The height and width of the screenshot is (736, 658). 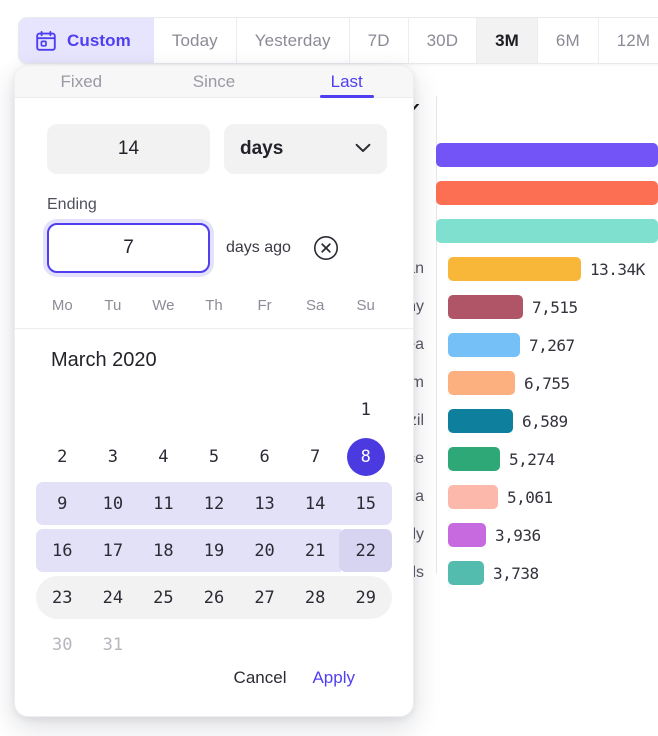 I want to click on bar-row: m 6,755, so click(x=509, y=383).